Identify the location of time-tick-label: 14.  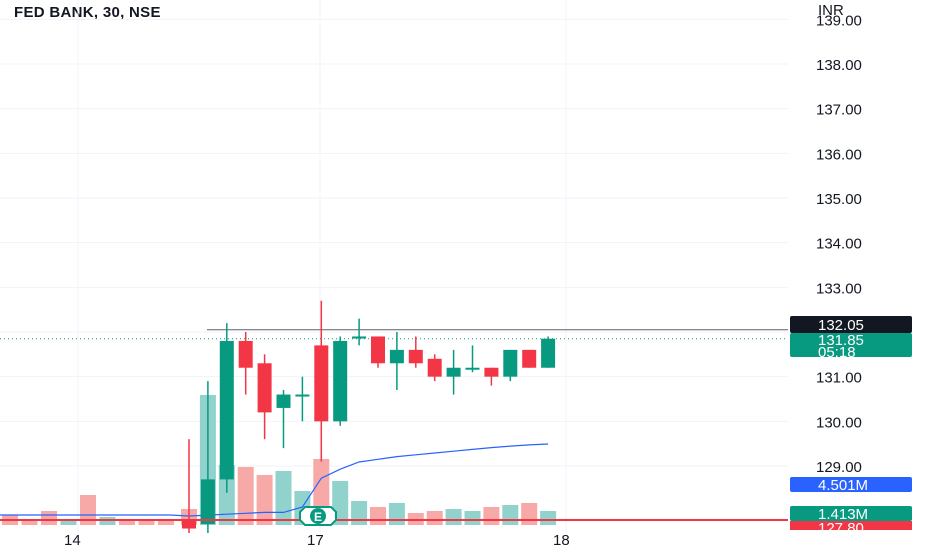
(72, 540).